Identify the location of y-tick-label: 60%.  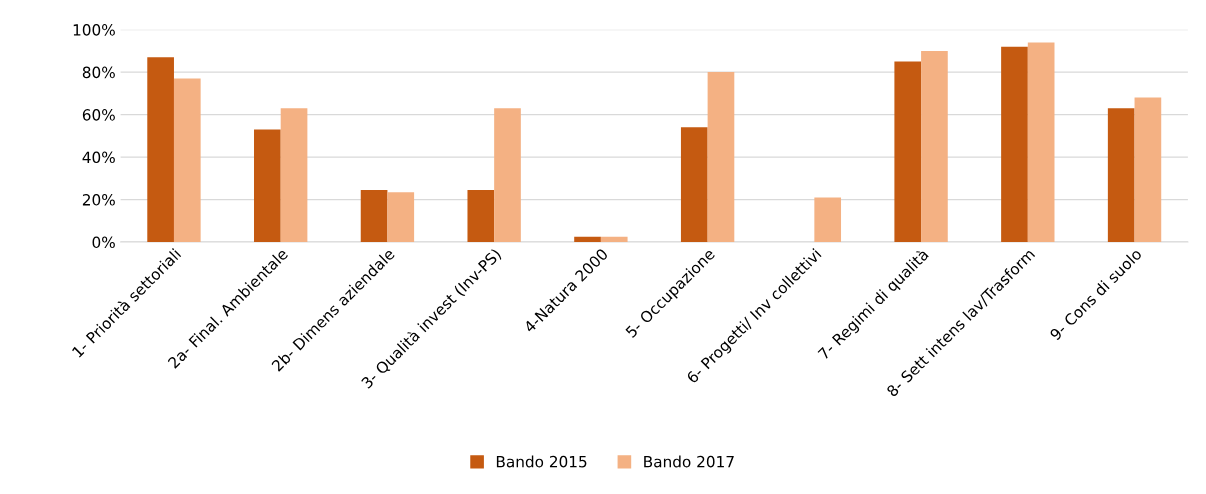
(98, 115).